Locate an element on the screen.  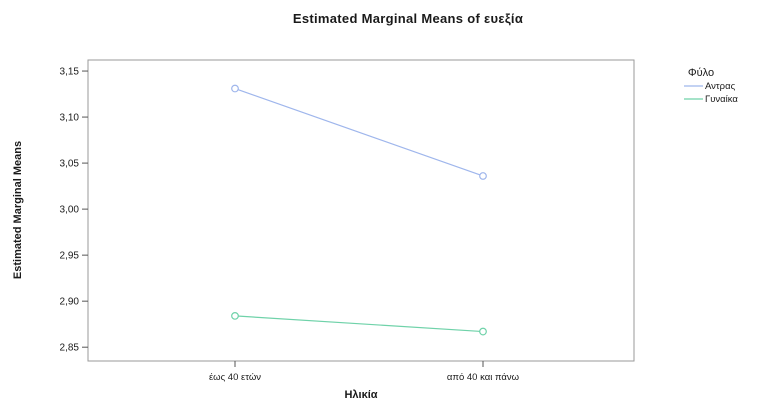
legend: Φύλο Αντρας Γυναίκα is located at coordinates (711, 86).